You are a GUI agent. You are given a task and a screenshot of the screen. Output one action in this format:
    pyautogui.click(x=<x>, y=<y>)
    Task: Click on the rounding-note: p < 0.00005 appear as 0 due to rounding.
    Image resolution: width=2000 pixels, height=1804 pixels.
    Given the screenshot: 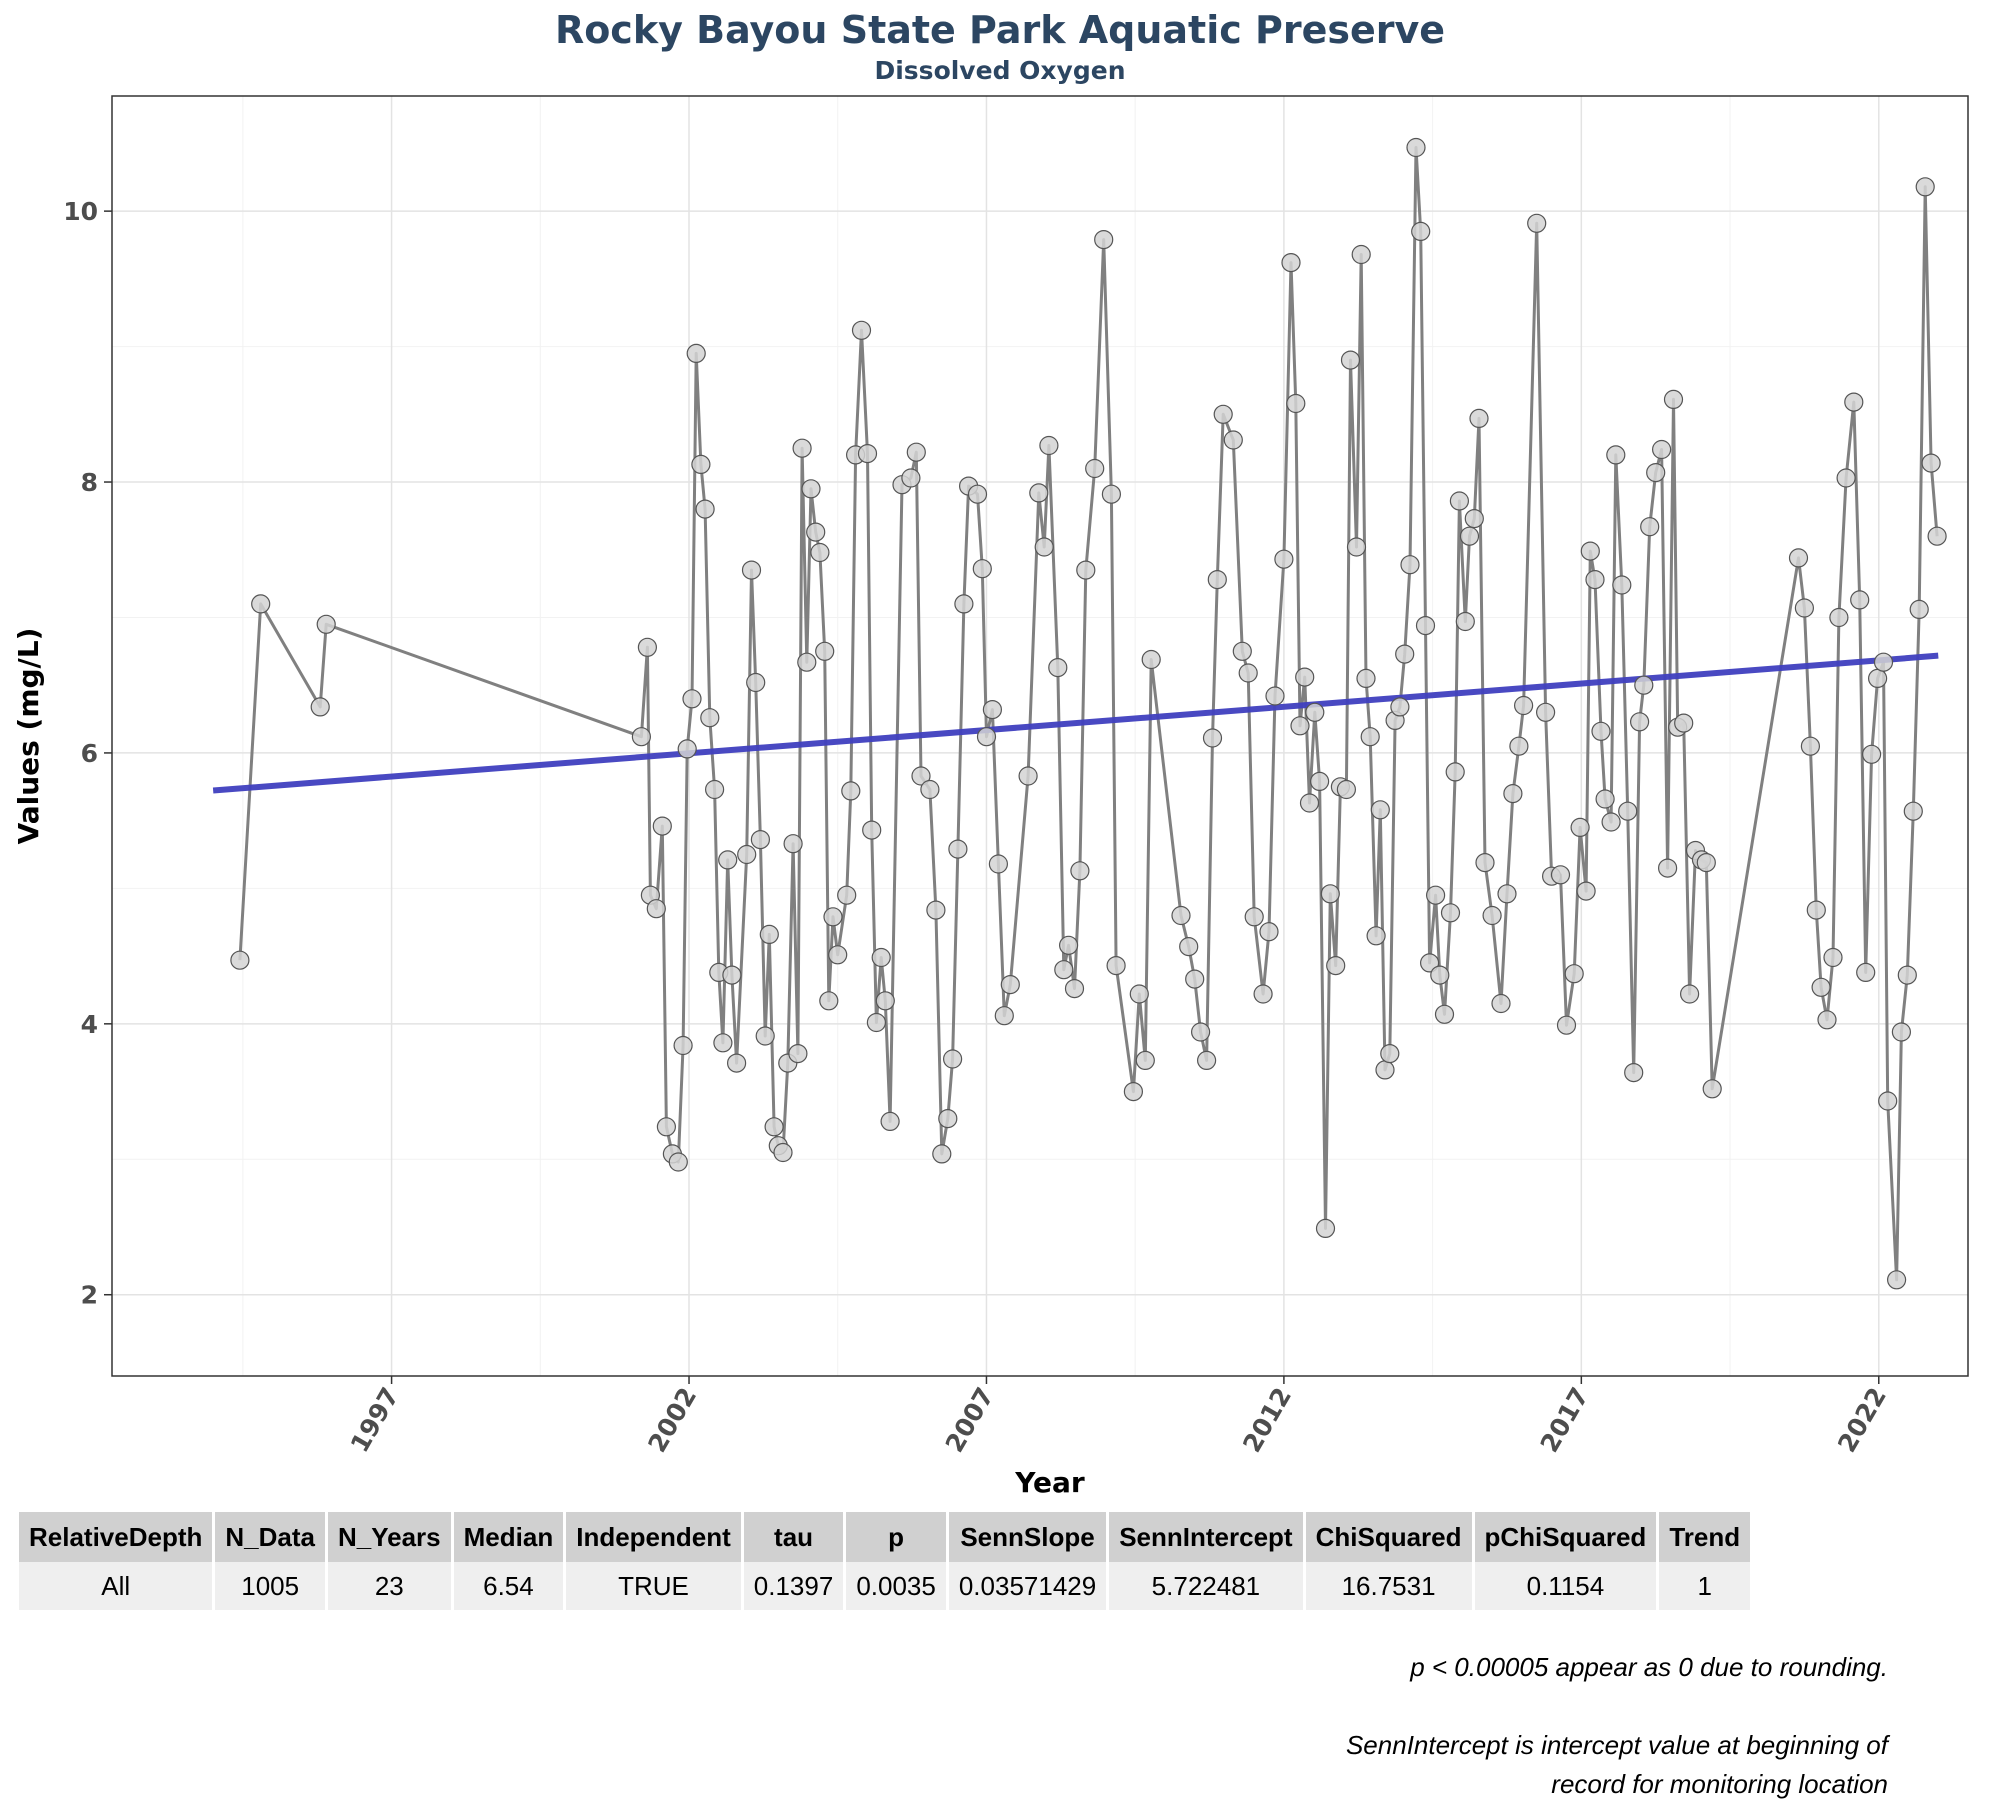 What is the action you would take?
    pyautogui.click(x=1649, y=1667)
    